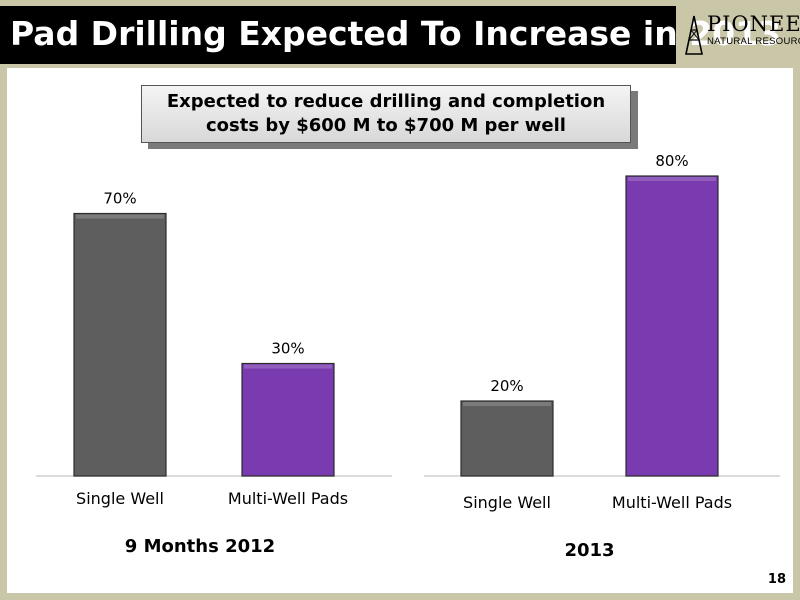 The image size is (800, 600). I want to click on data-label: 30%, so click(287, 349).